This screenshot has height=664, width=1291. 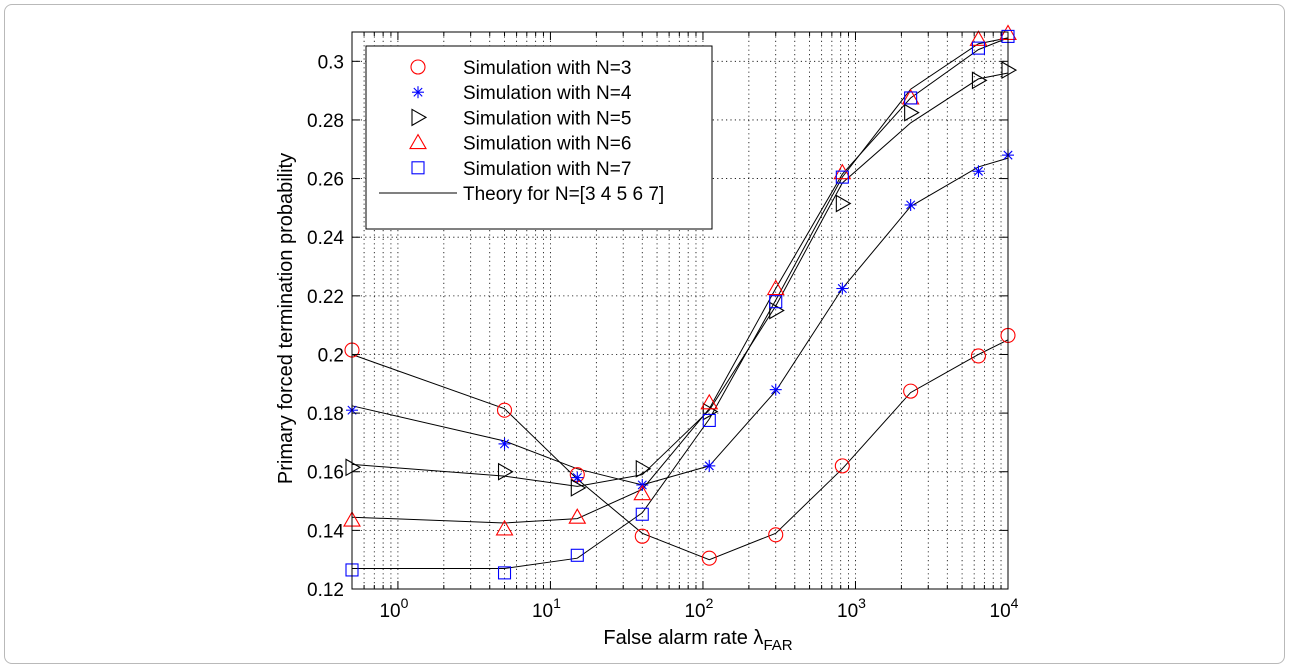 I want to click on x-axis-title-main: False alarm rate λ, so click(x=683, y=638).